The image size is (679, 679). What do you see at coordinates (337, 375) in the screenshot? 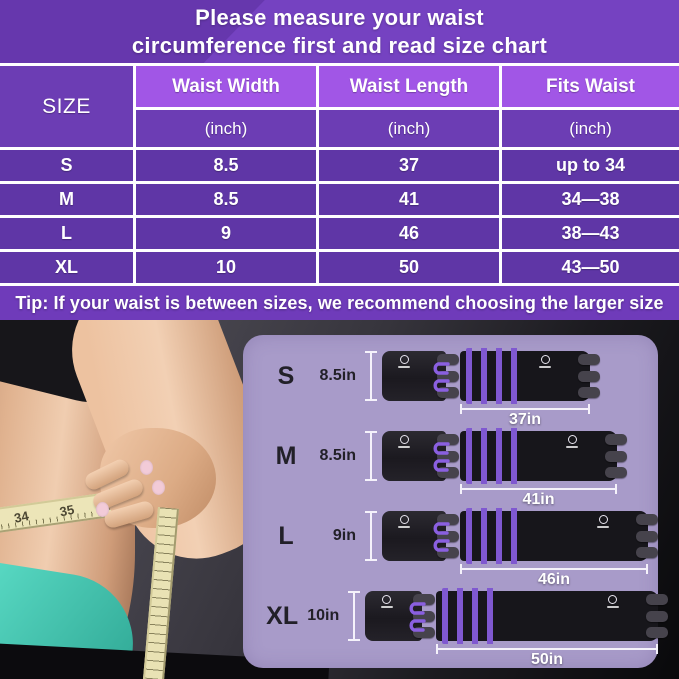
I see `diagram-width-label: 8.5in` at bounding box center [337, 375].